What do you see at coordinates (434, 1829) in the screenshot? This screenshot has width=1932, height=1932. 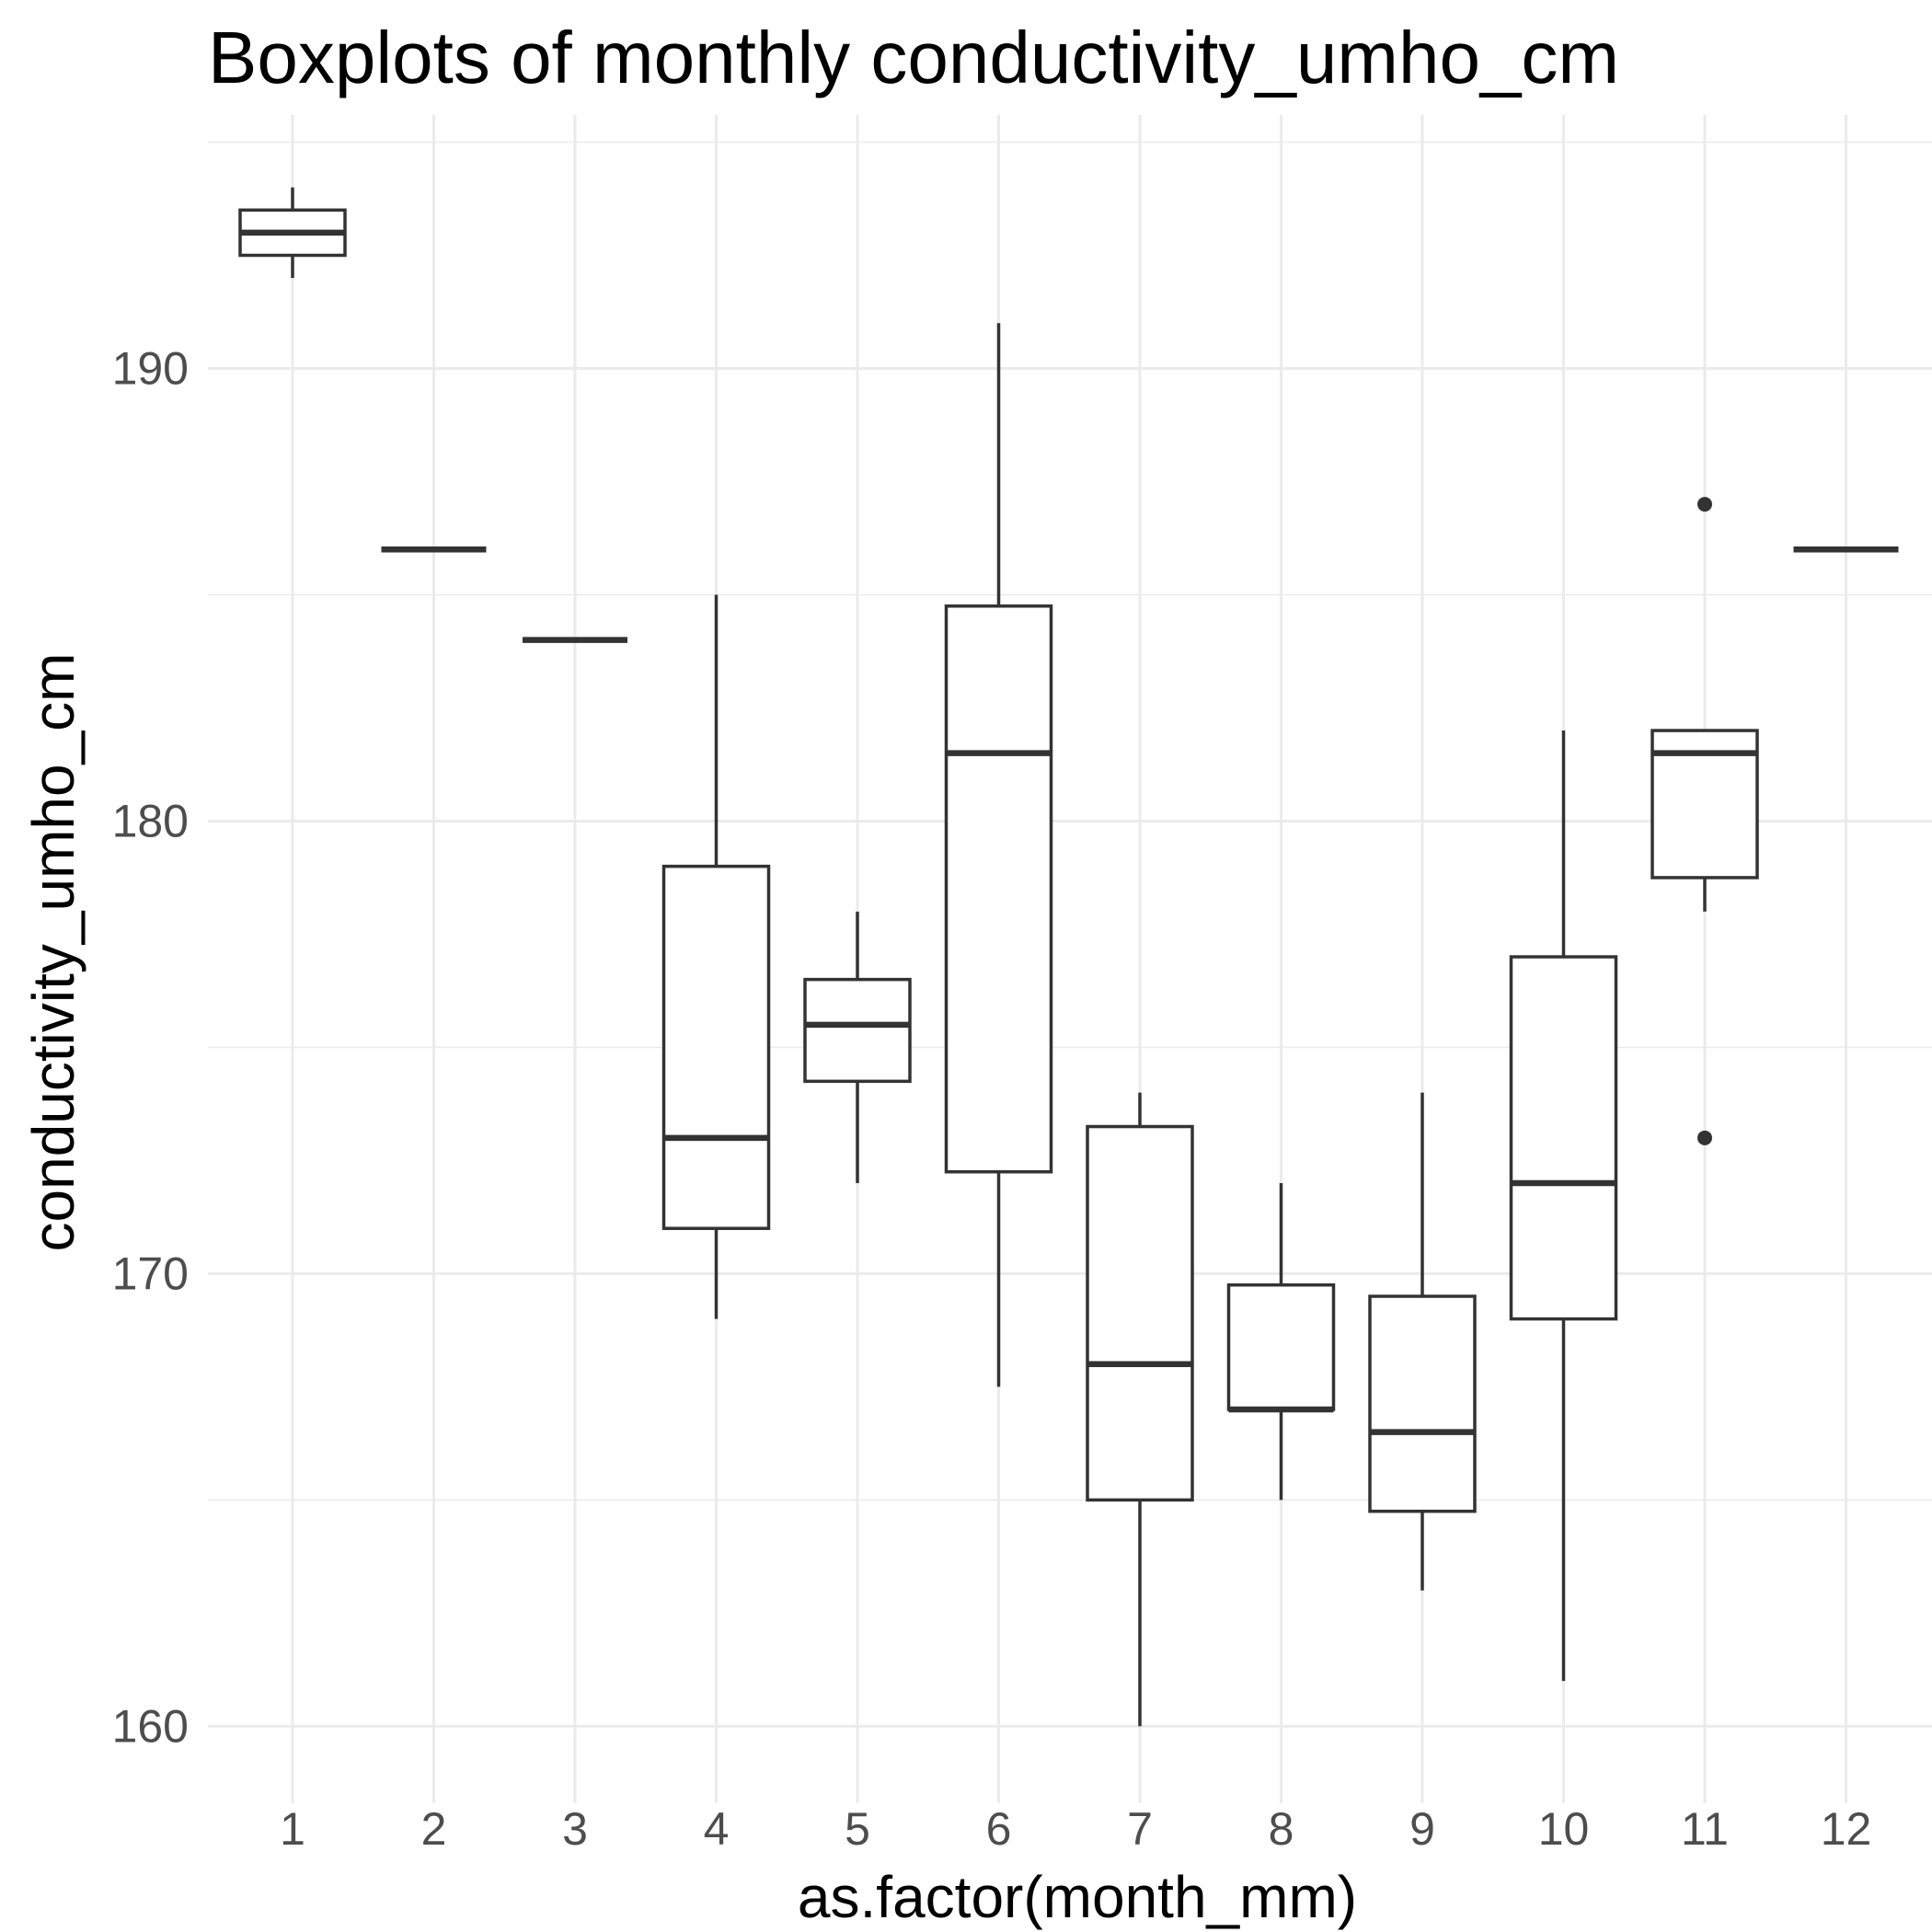 I see `x-tick-label: 2` at bounding box center [434, 1829].